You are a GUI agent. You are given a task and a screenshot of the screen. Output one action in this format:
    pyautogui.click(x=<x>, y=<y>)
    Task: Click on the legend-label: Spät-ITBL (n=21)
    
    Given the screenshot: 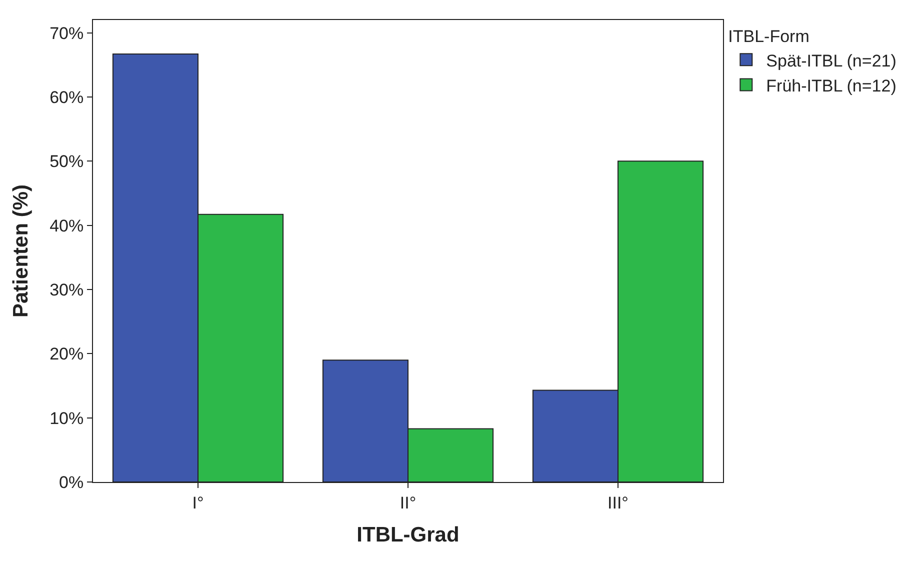 What is the action you would take?
    pyautogui.click(x=831, y=60)
    